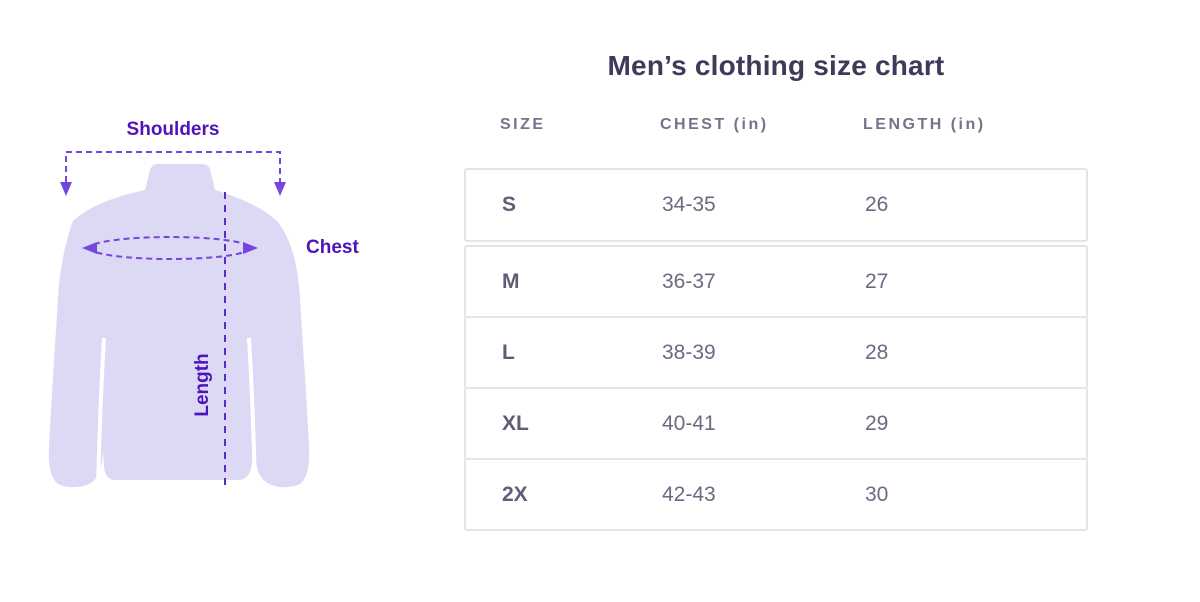  I want to click on shirt-illustration, so click(179, 322).